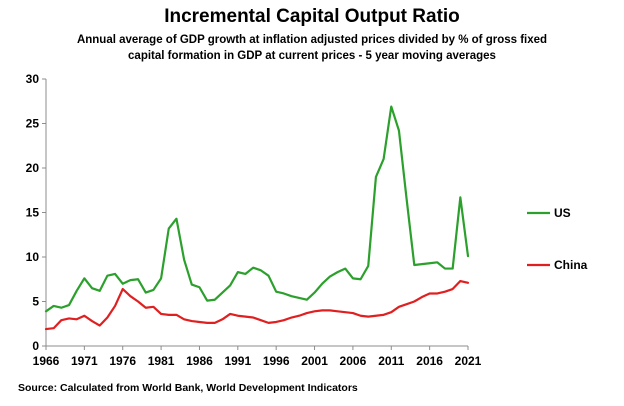 Image resolution: width=624 pixels, height=406 pixels. I want to click on y-tick-label: 0, so click(35, 346).